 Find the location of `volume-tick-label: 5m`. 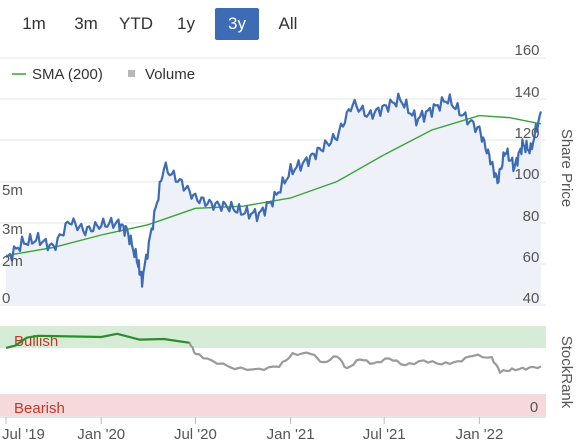

volume-tick-label: 5m is located at coordinates (12, 190).